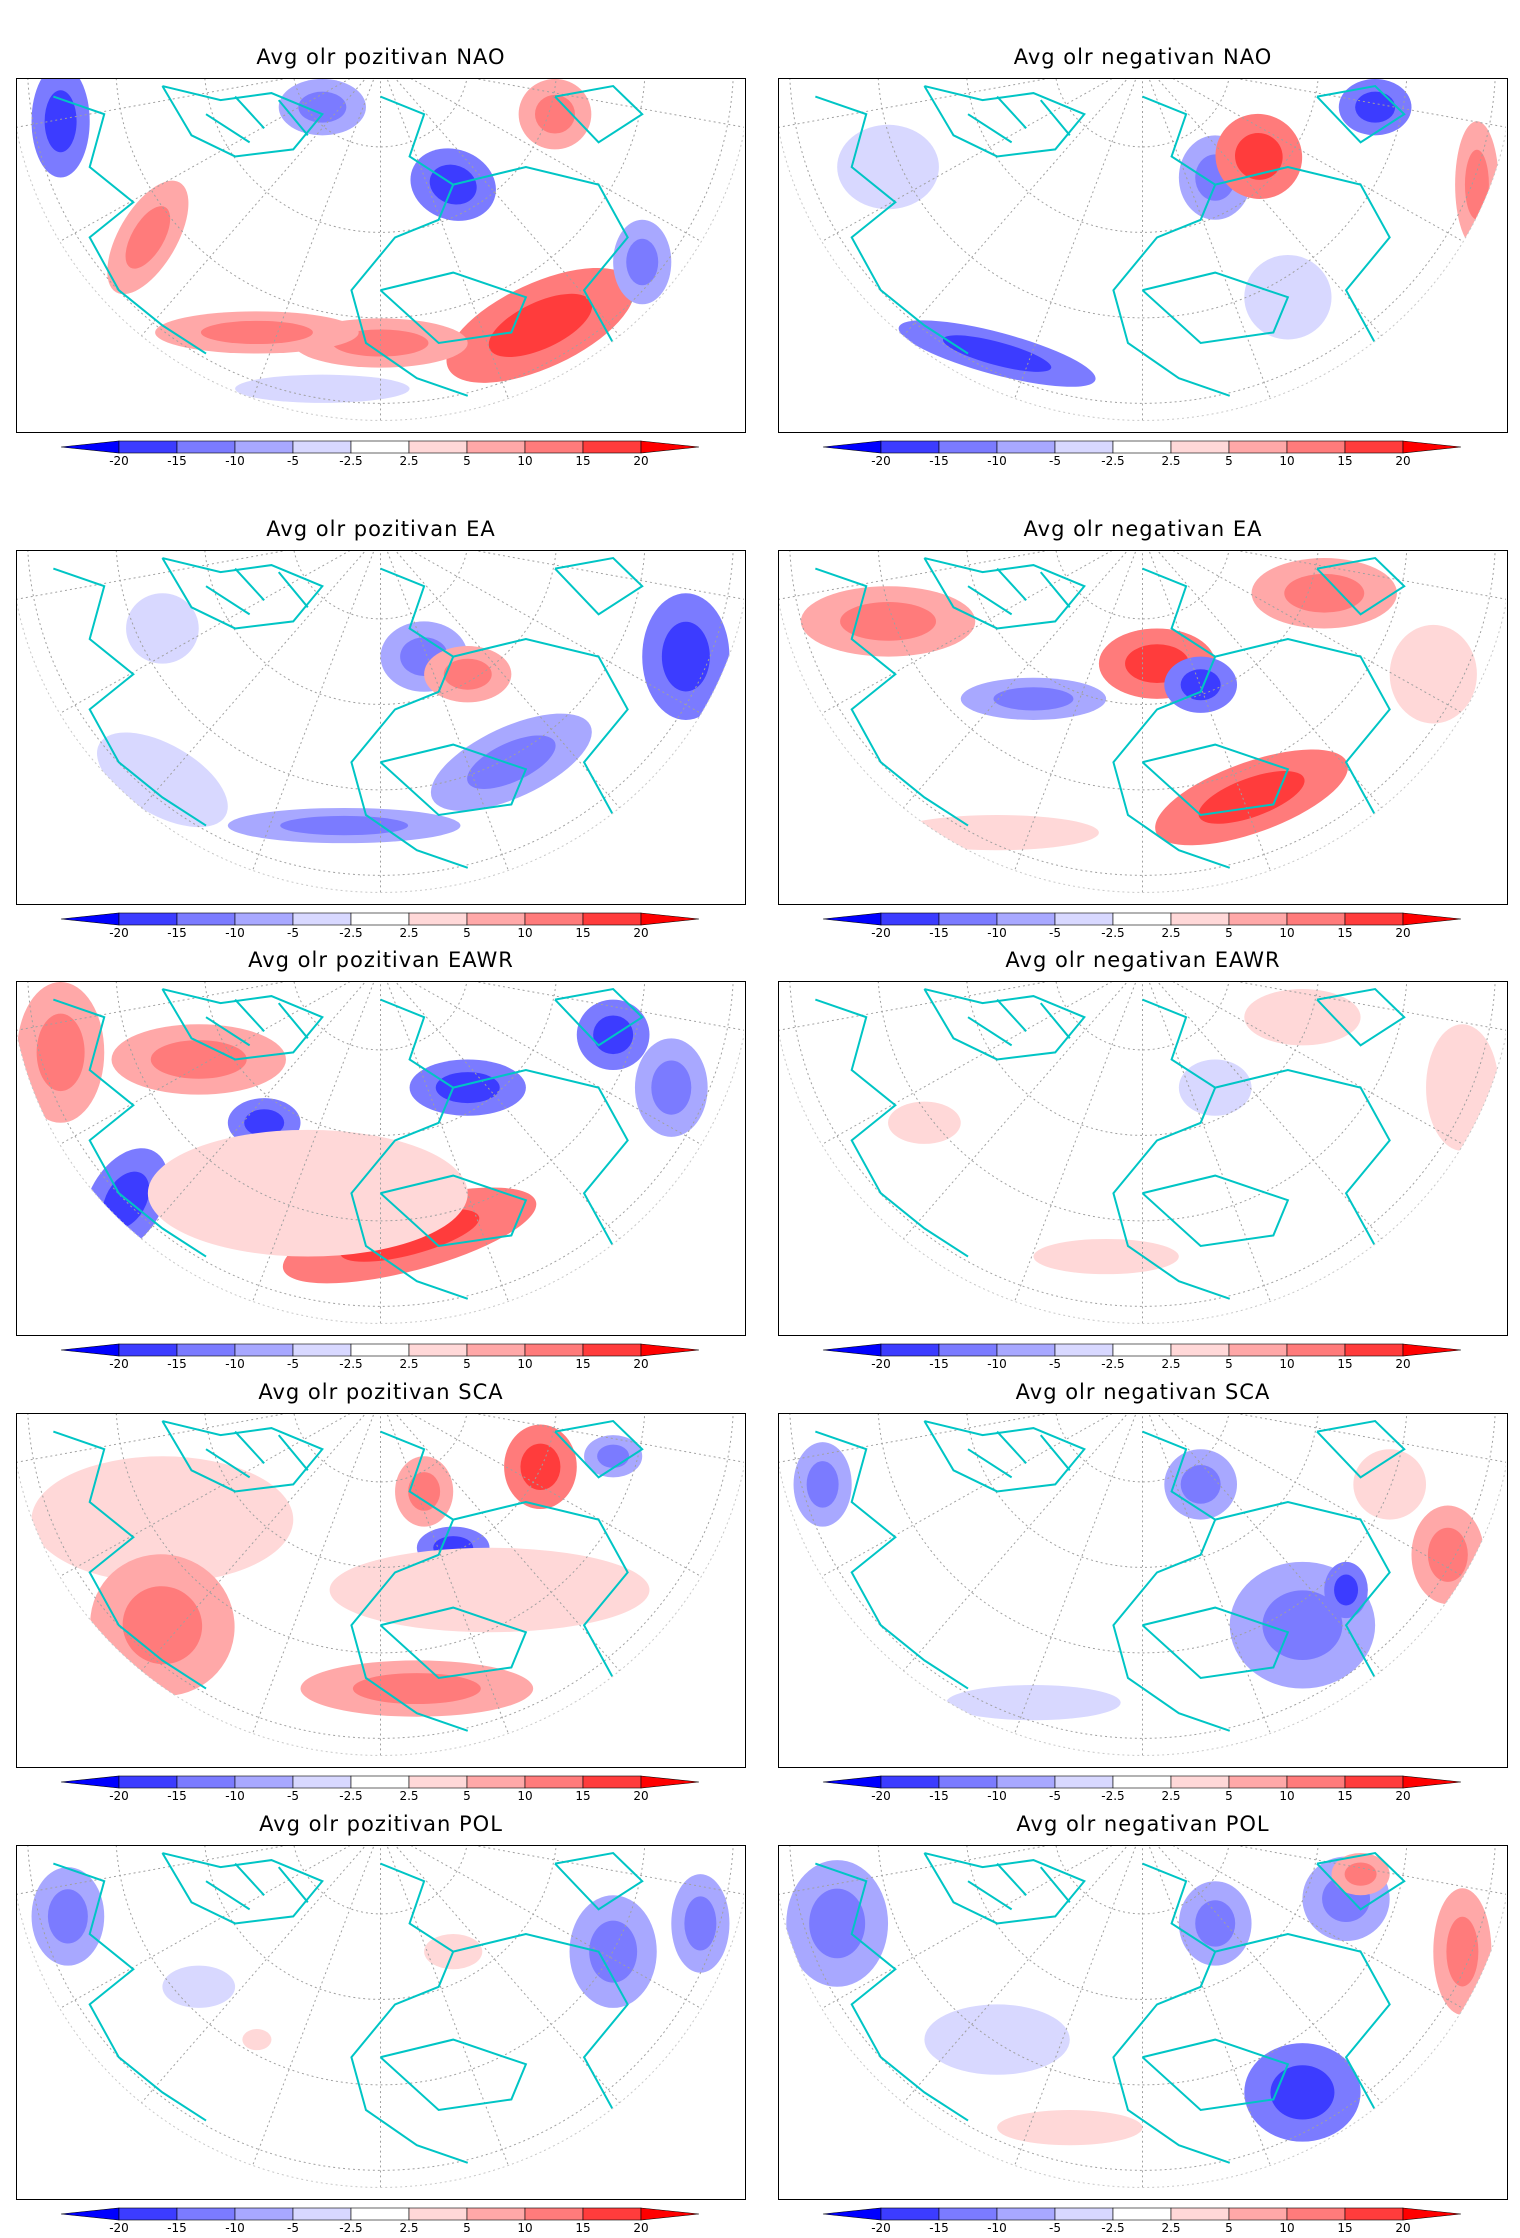 This screenshot has width=1520, height=2238. What do you see at coordinates (524, 2228) in the screenshot?
I see `colorbar-tick-label: 10` at bounding box center [524, 2228].